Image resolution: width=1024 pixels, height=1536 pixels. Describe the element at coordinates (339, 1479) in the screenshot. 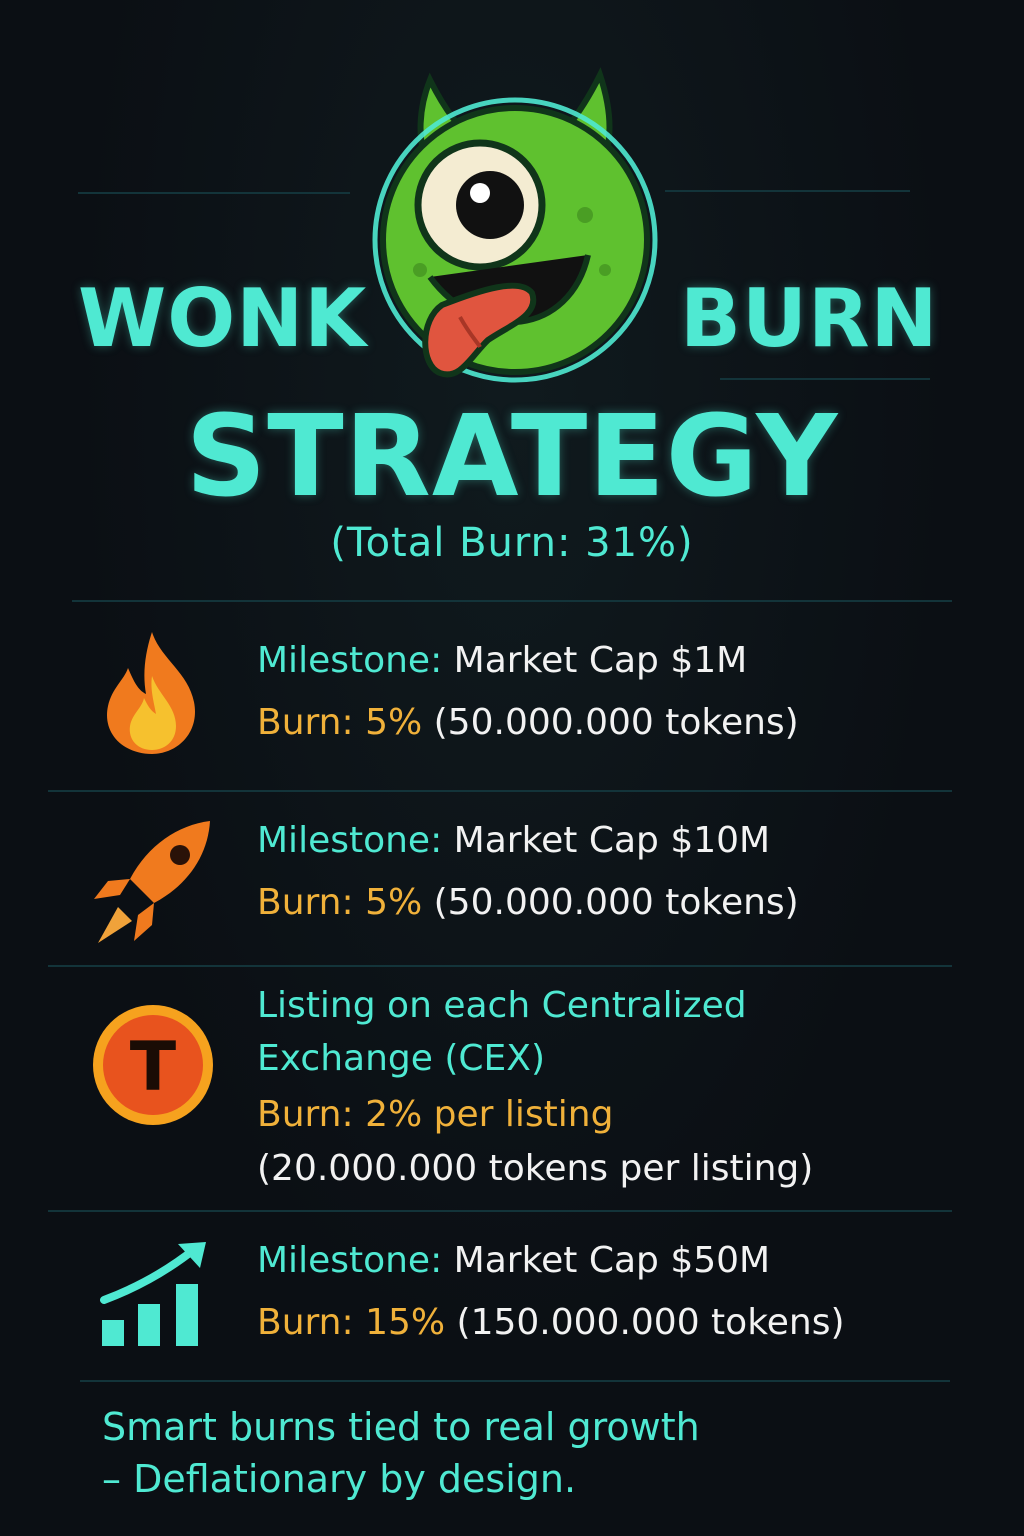

I see `footer-line2: – Deflationary by design.` at that location.